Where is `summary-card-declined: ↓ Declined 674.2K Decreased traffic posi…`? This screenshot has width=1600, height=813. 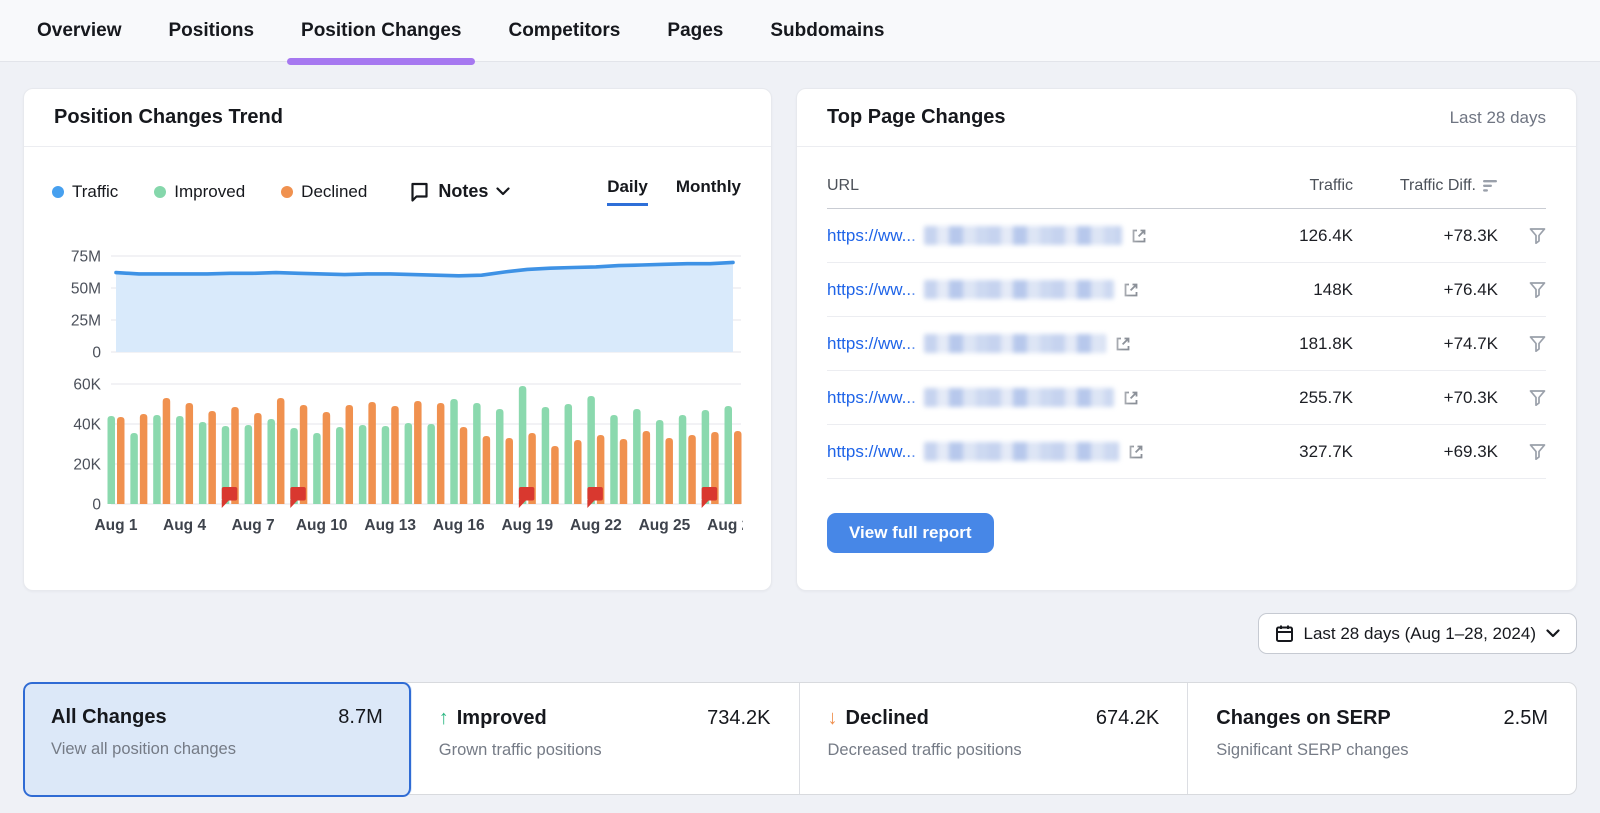
summary-card-declined: ↓ Declined 674.2K Decreased traffic posi… is located at coordinates (994, 738).